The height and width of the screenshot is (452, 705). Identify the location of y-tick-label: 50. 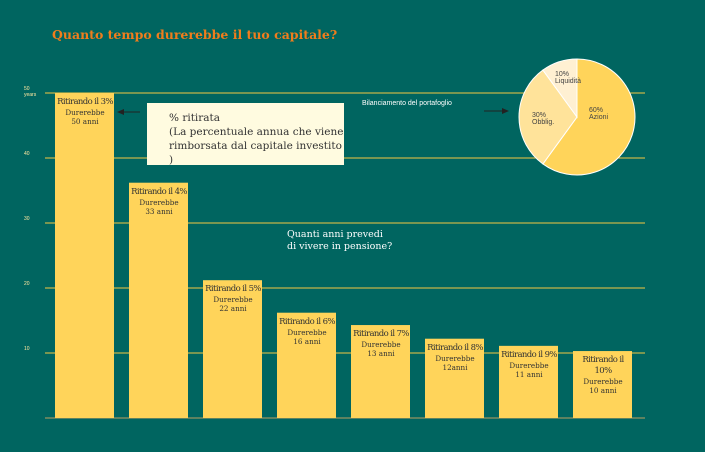
(27, 89).